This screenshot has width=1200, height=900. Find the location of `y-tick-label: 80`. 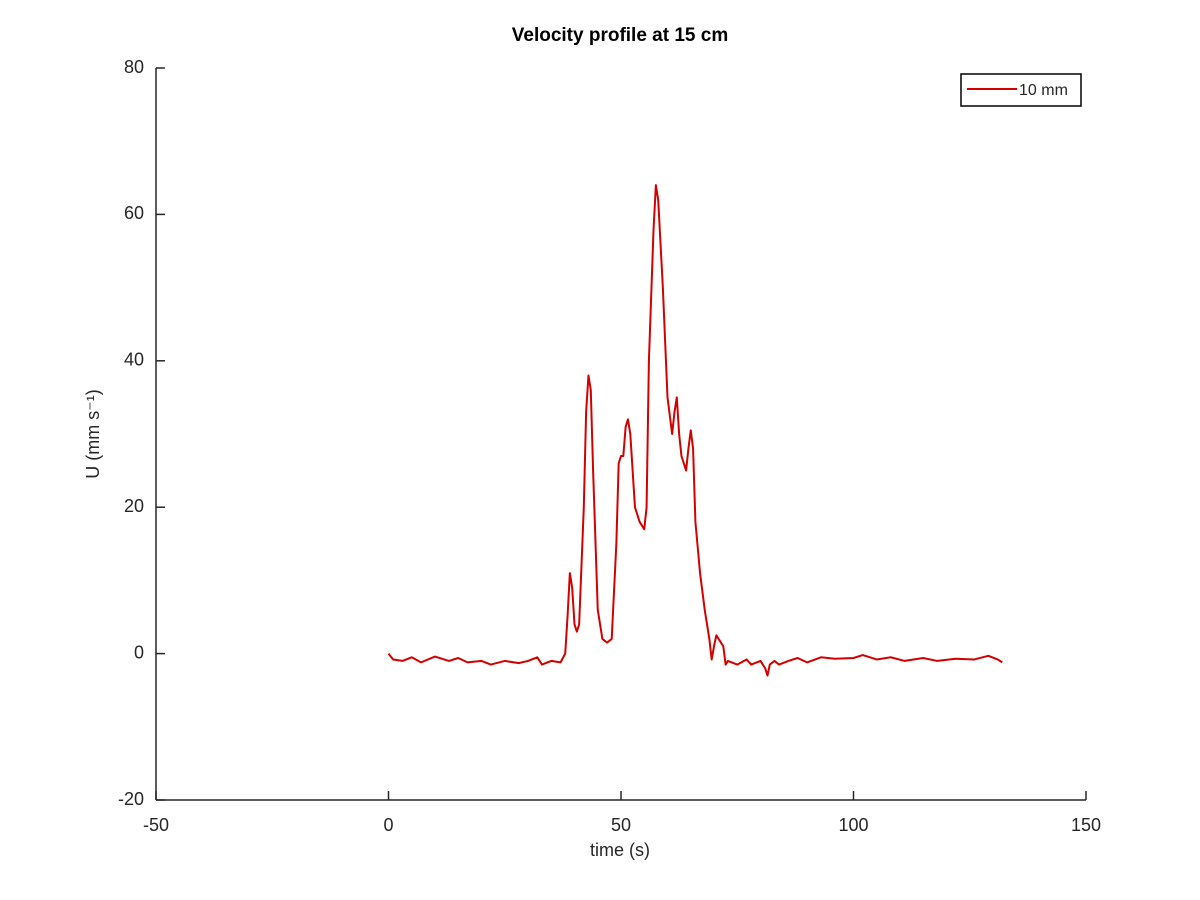

y-tick-label: 80 is located at coordinates (134, 67).